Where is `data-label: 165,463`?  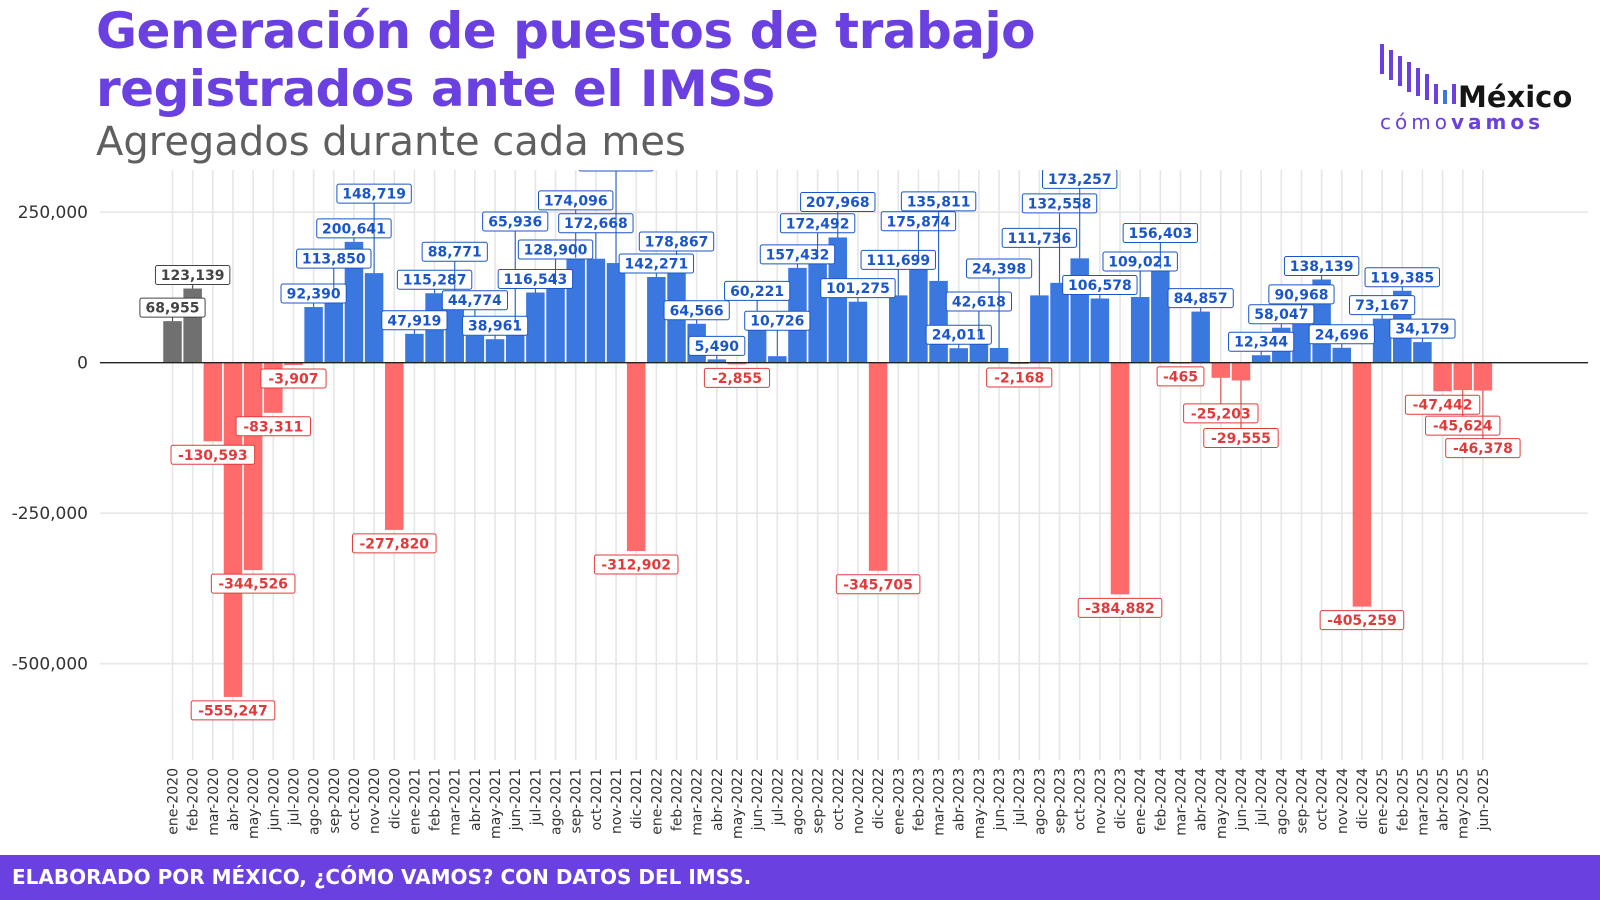 data-label: 165,463 is located at coordinates (616, 217).